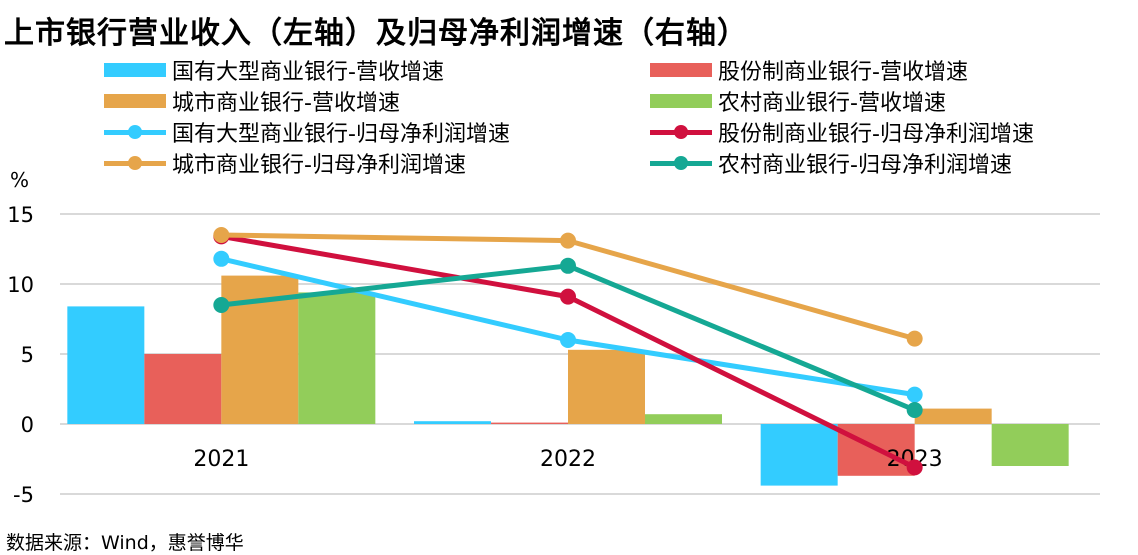  I want to click on legend-swatch-rural-revenue, so click(681, 101).